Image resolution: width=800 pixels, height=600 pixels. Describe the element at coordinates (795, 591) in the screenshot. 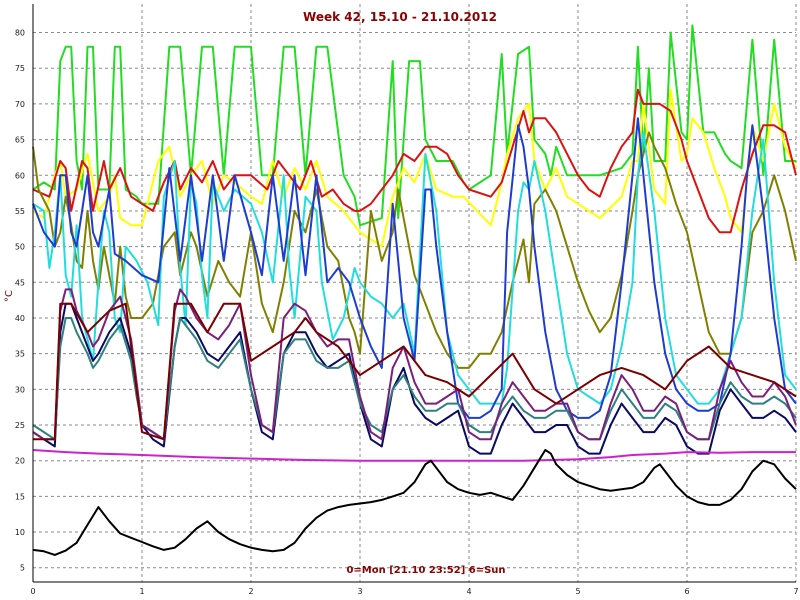

I see `x-tick-label: 7` at that location.